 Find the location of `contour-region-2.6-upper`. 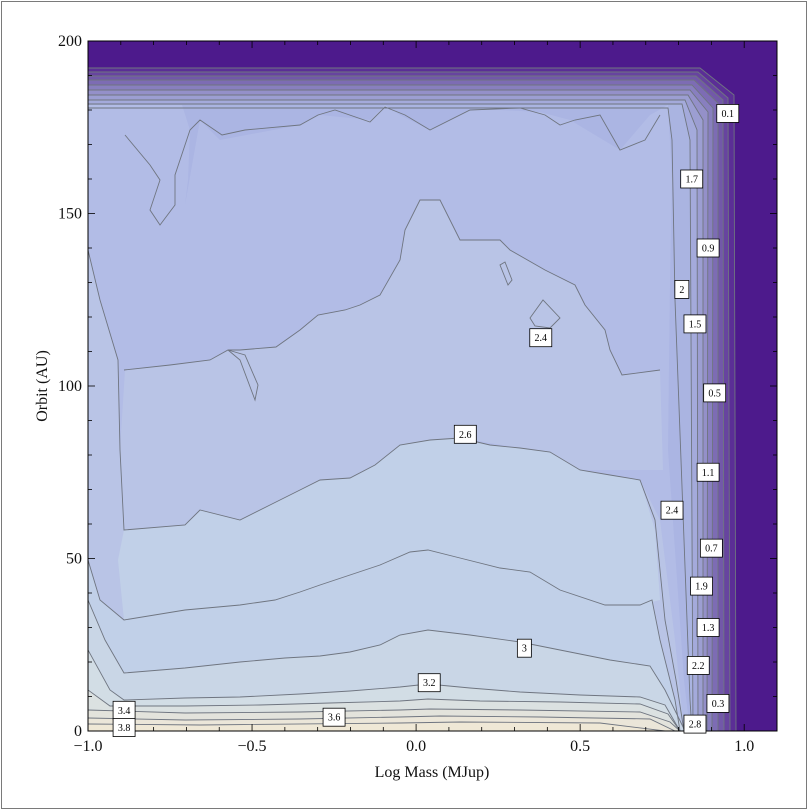

contour-region-2.6-upper is located at coordinates (389, 529).